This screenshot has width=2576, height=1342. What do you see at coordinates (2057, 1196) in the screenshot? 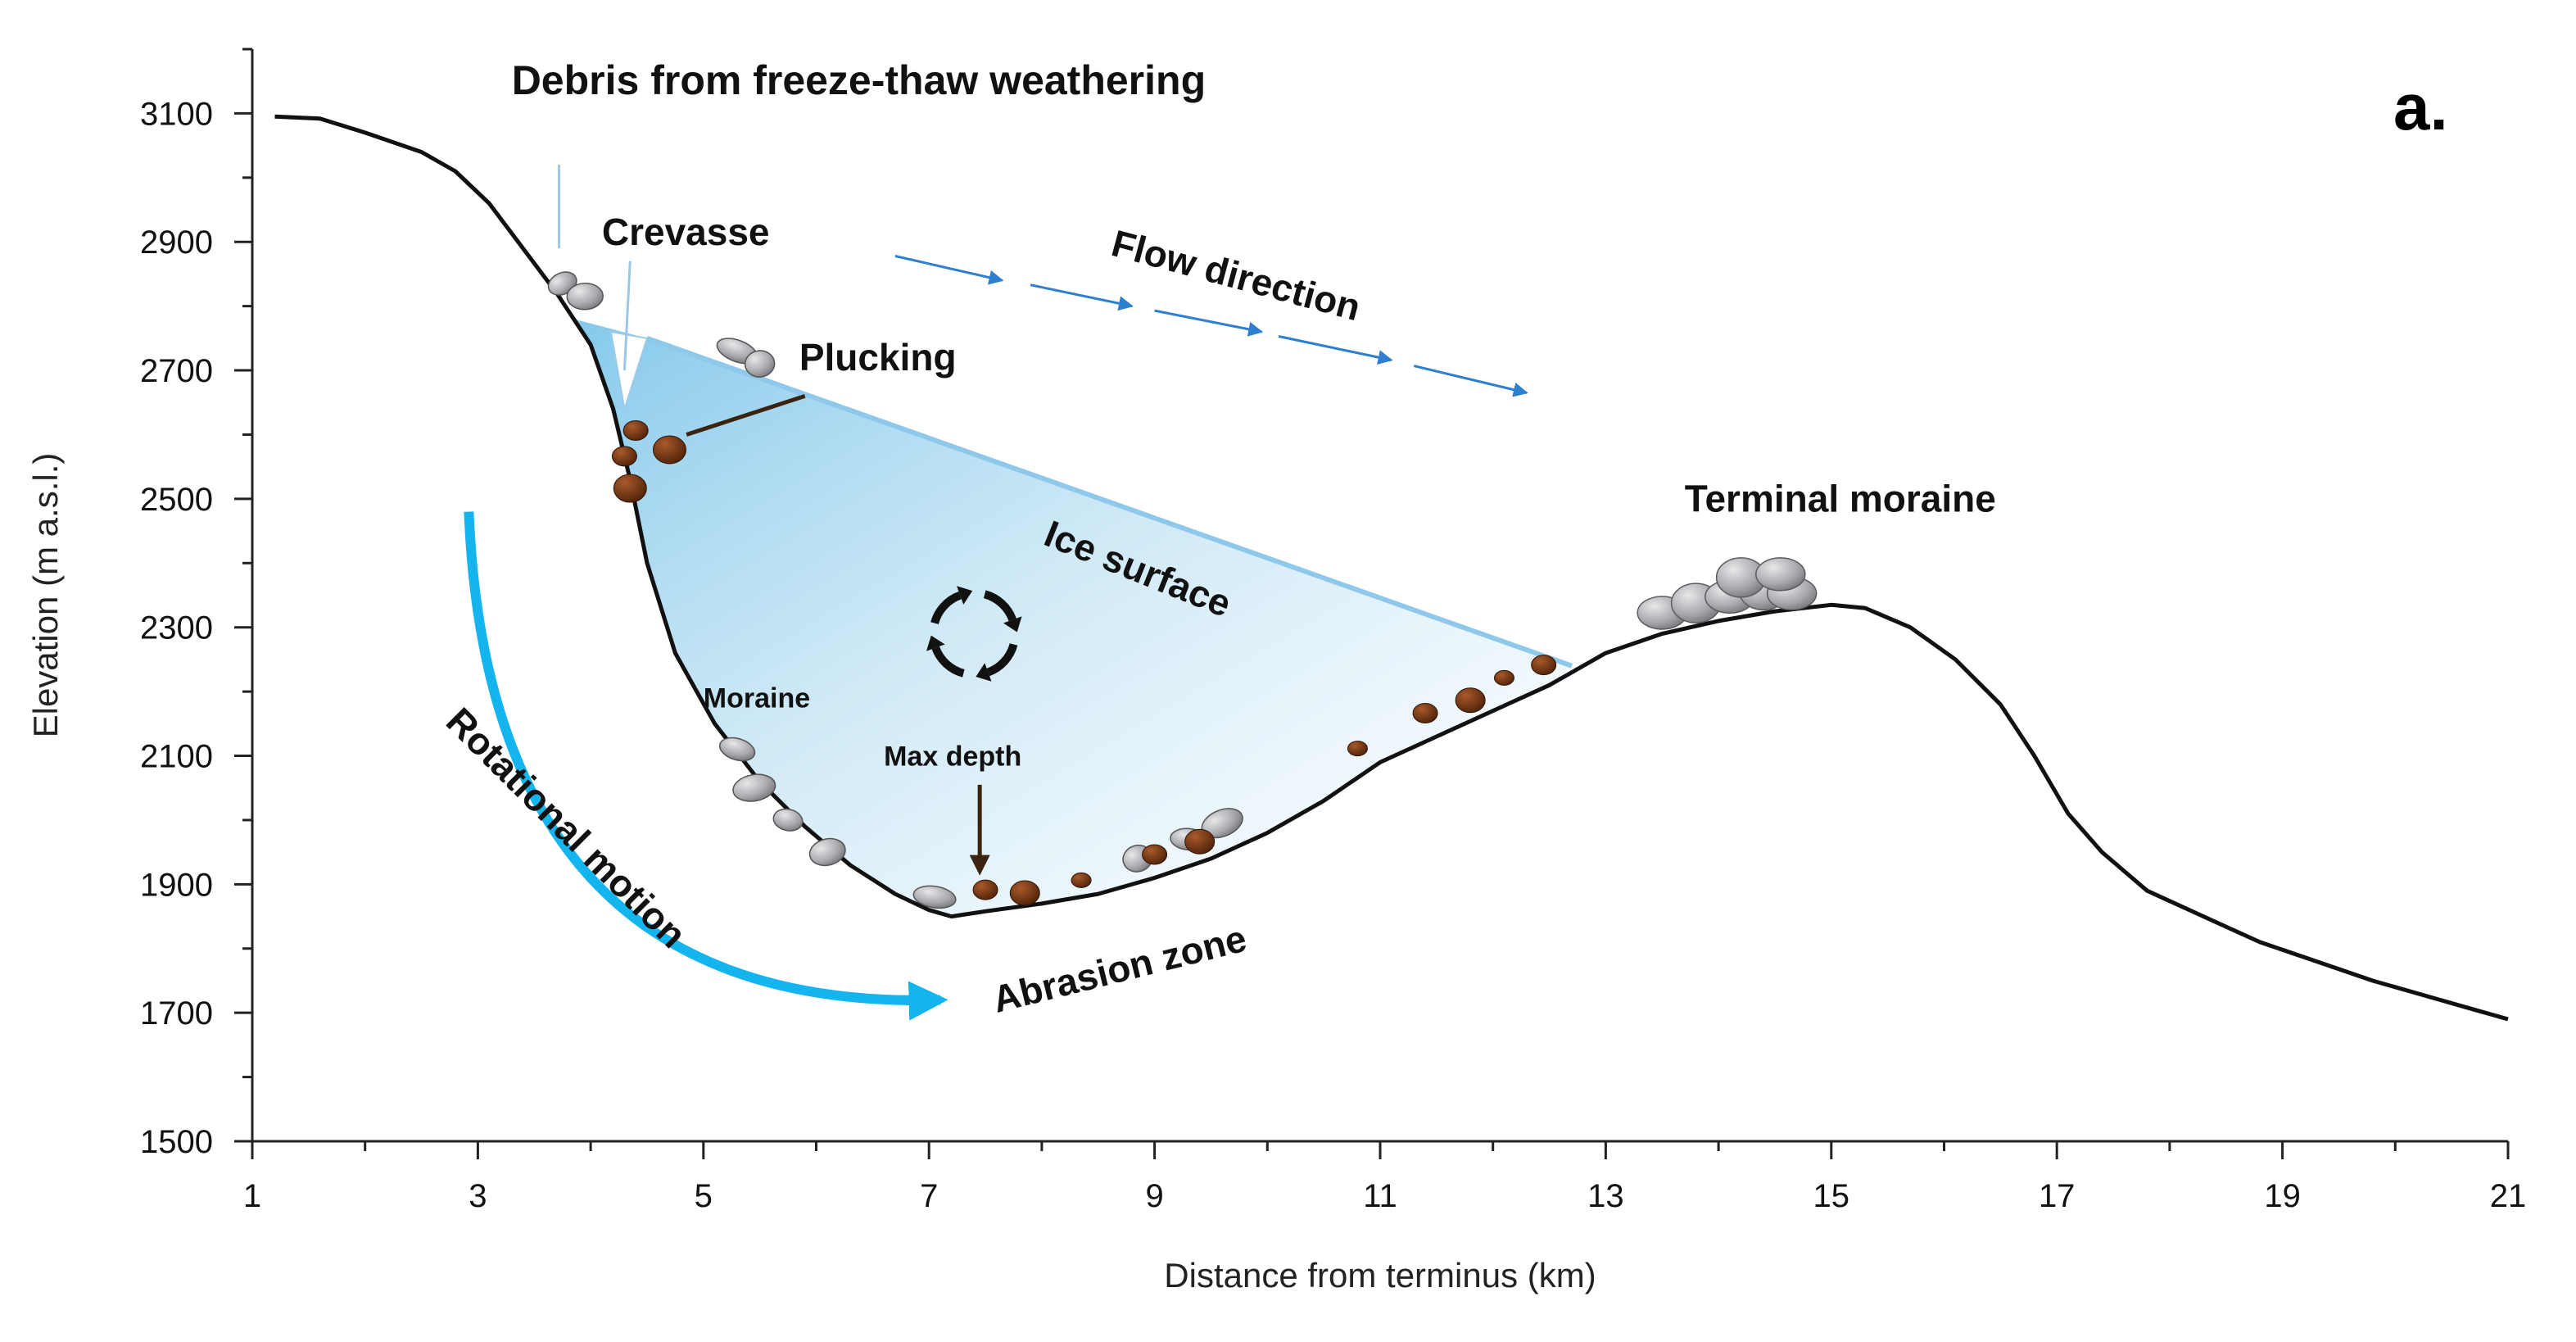
I see `x-tick-label: 17` at bounding box center [2057, 1196].